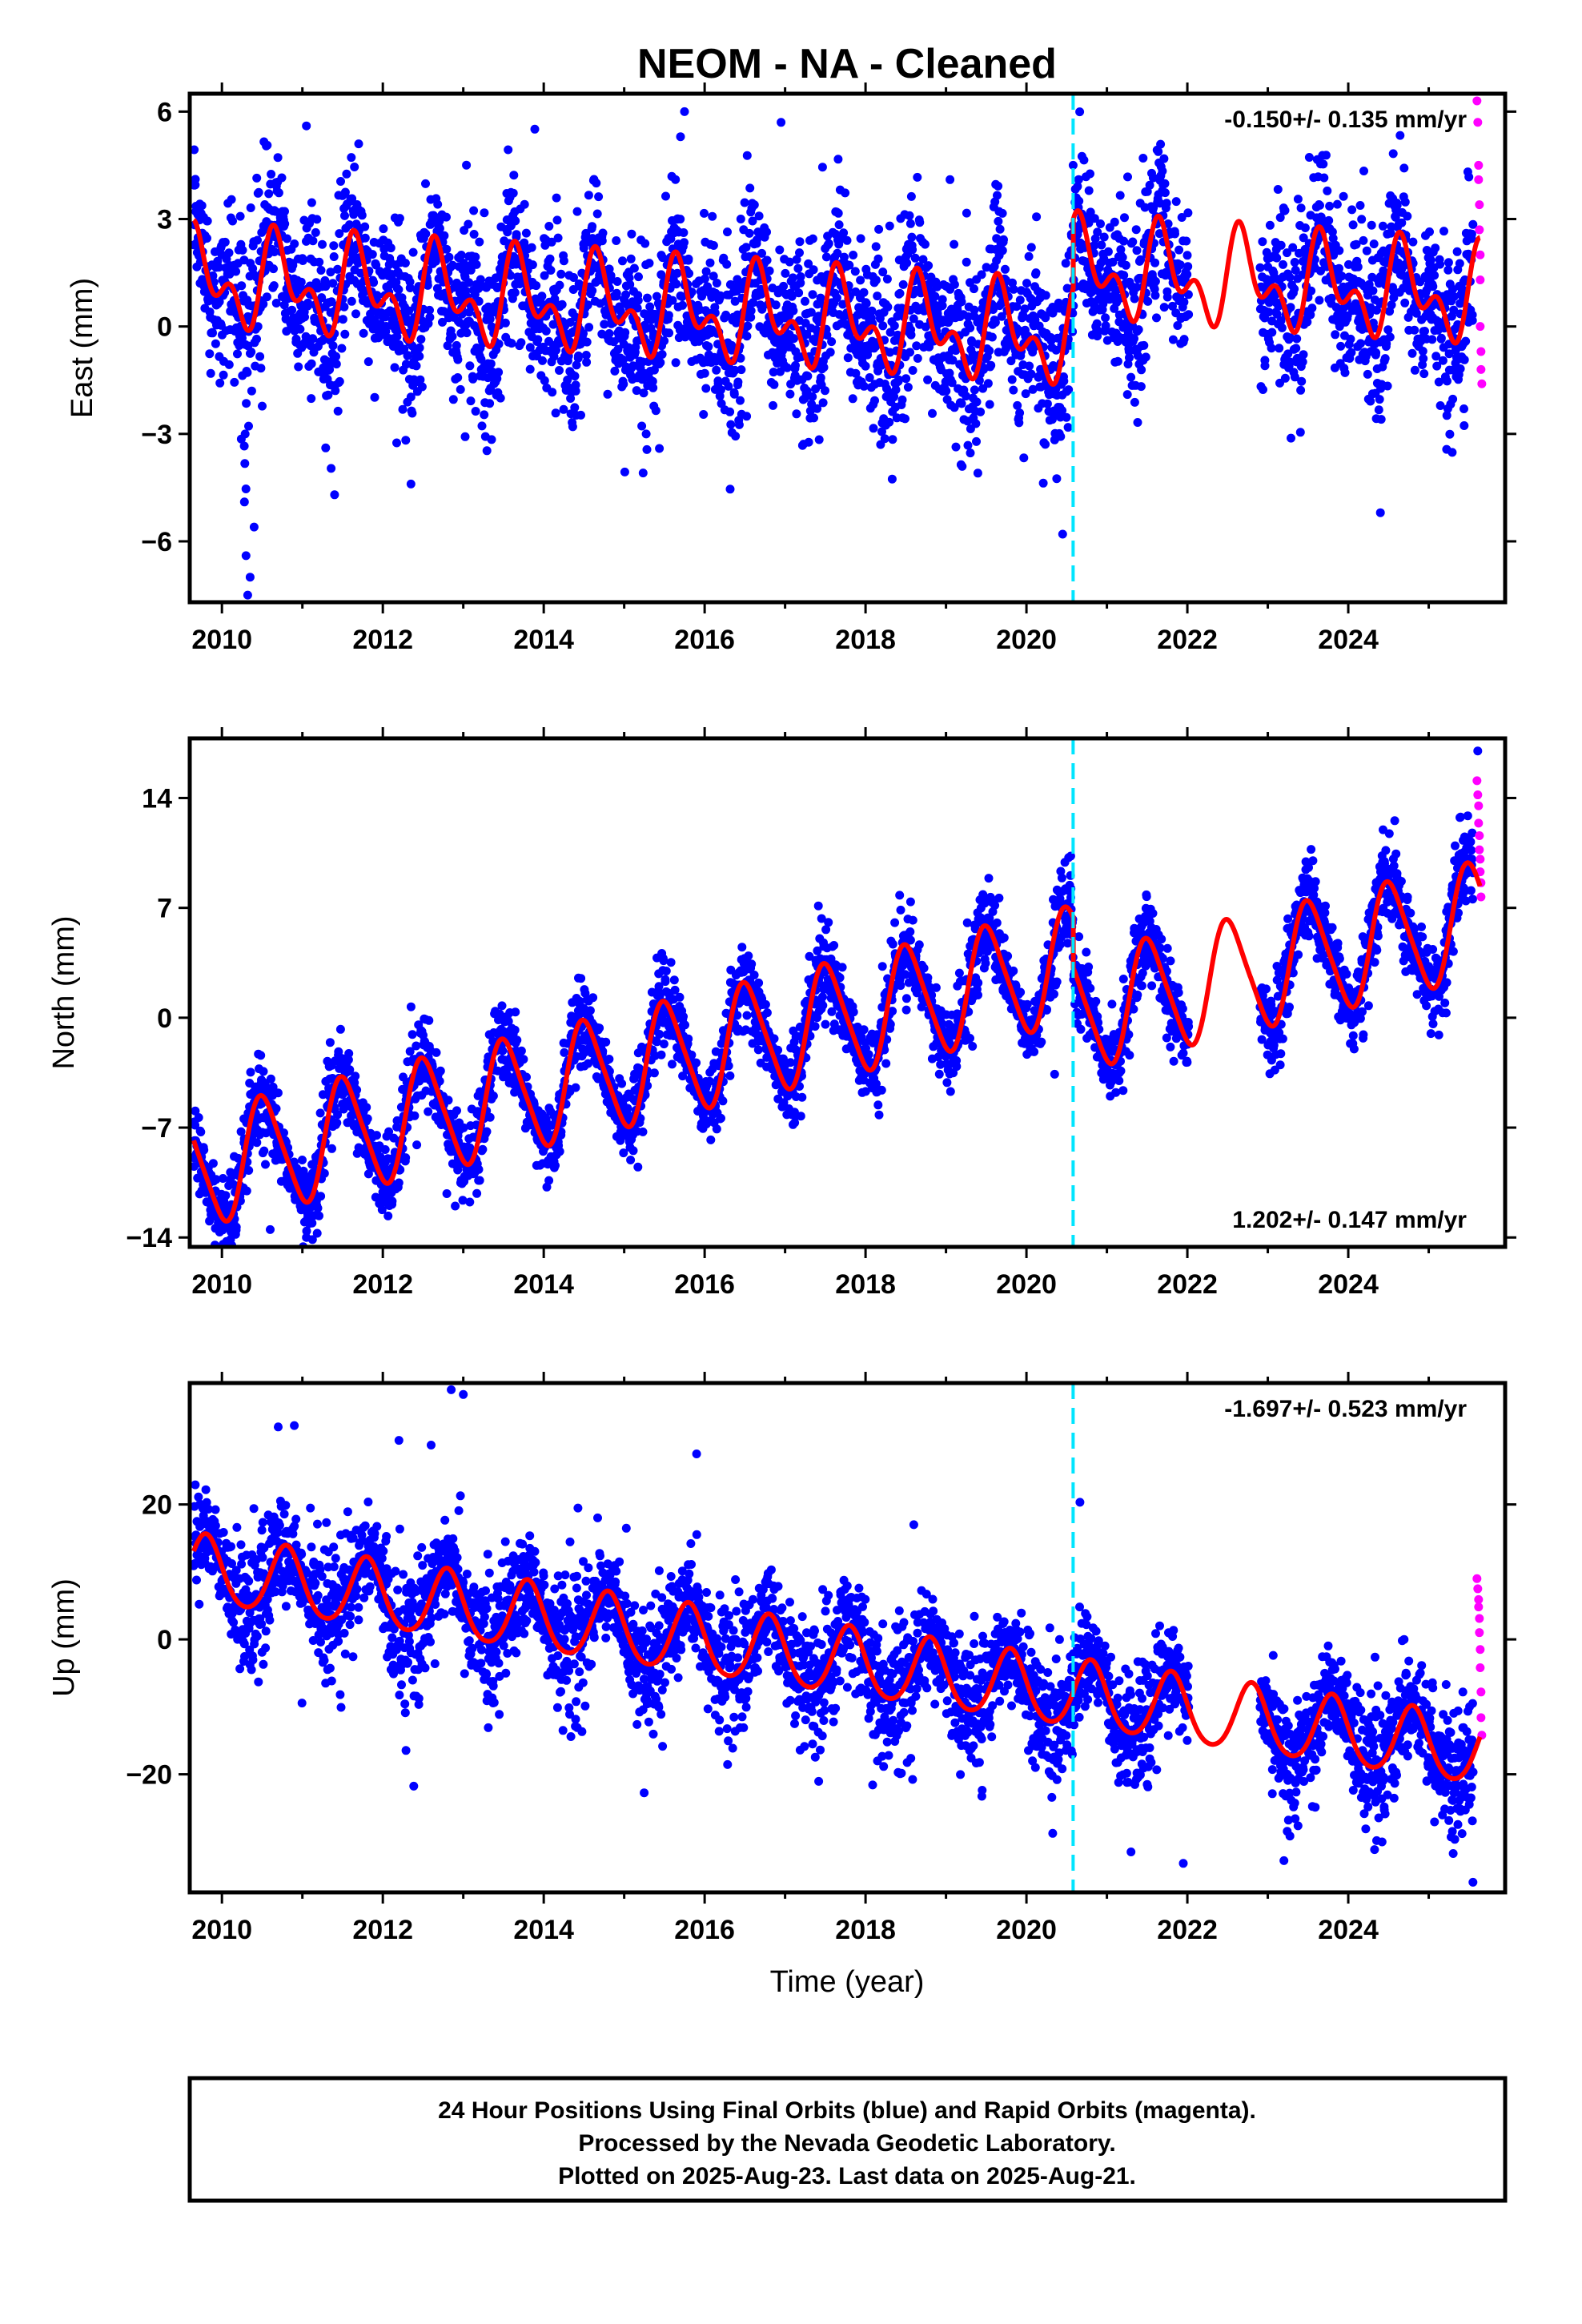 This screenshot has height=2324, width=1582. What do you see at coordinates (1345, 120) in the screenshot?
I see `velocity-label: -0.150+/- 0.135 mm/yr` at bounding box center [1345, 120].